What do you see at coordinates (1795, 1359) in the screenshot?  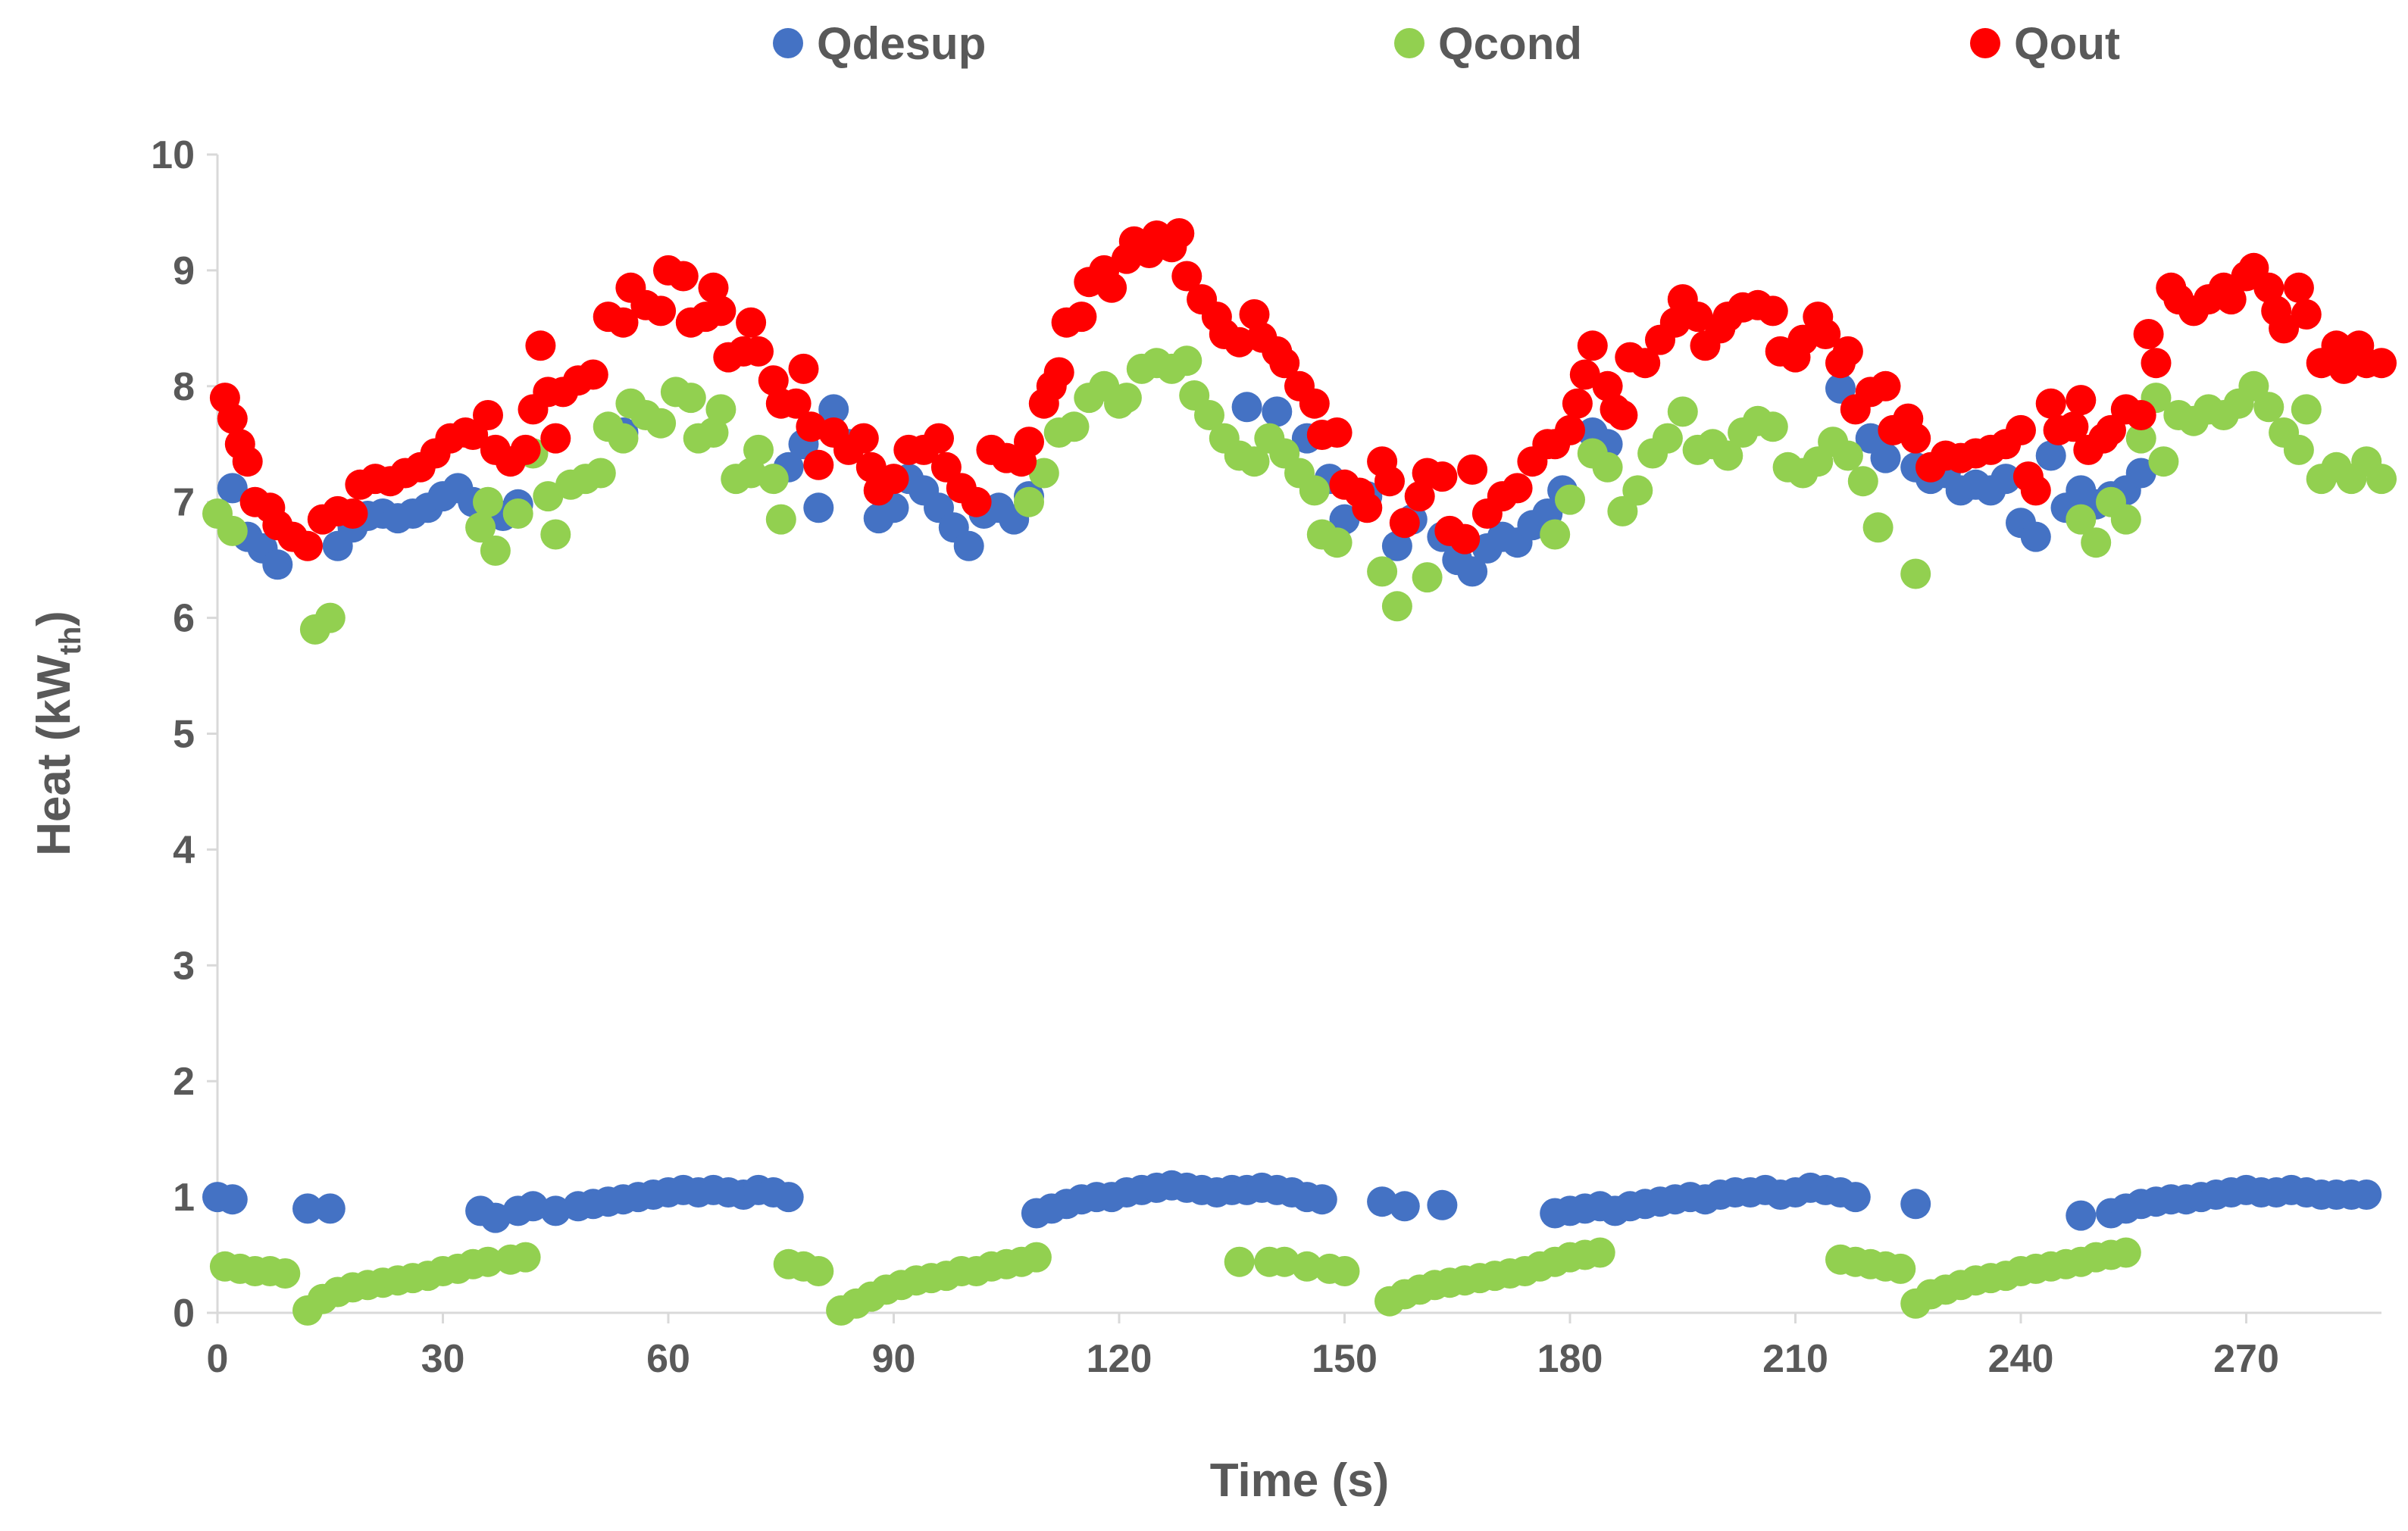 I see `x-tick-label: 210` at bounding box center [1795, 1359].